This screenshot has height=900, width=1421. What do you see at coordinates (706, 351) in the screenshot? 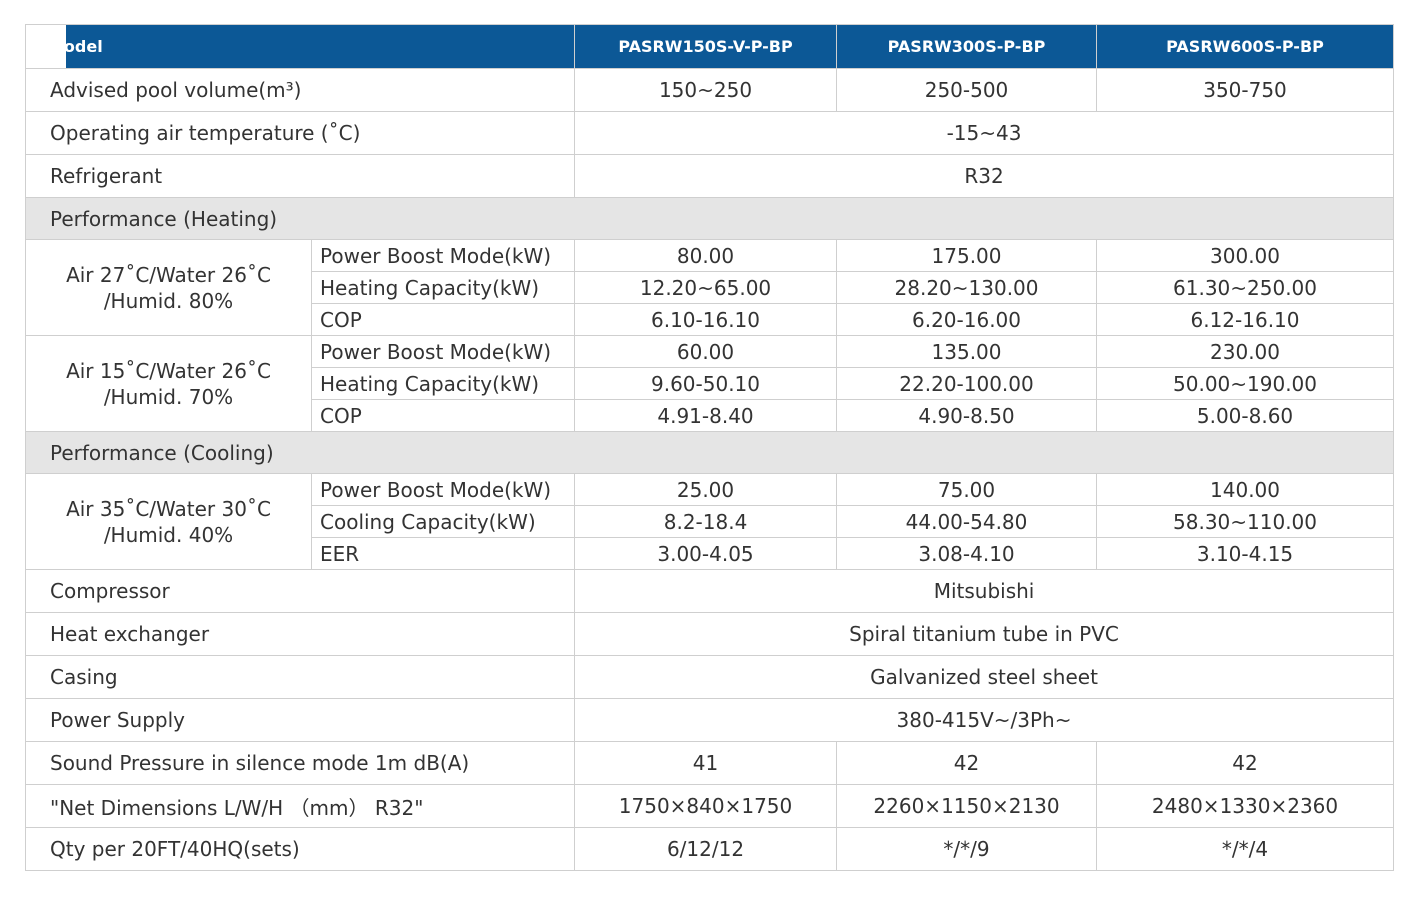
I see `value-cell: 60.00` at bounding box center [706, 351].